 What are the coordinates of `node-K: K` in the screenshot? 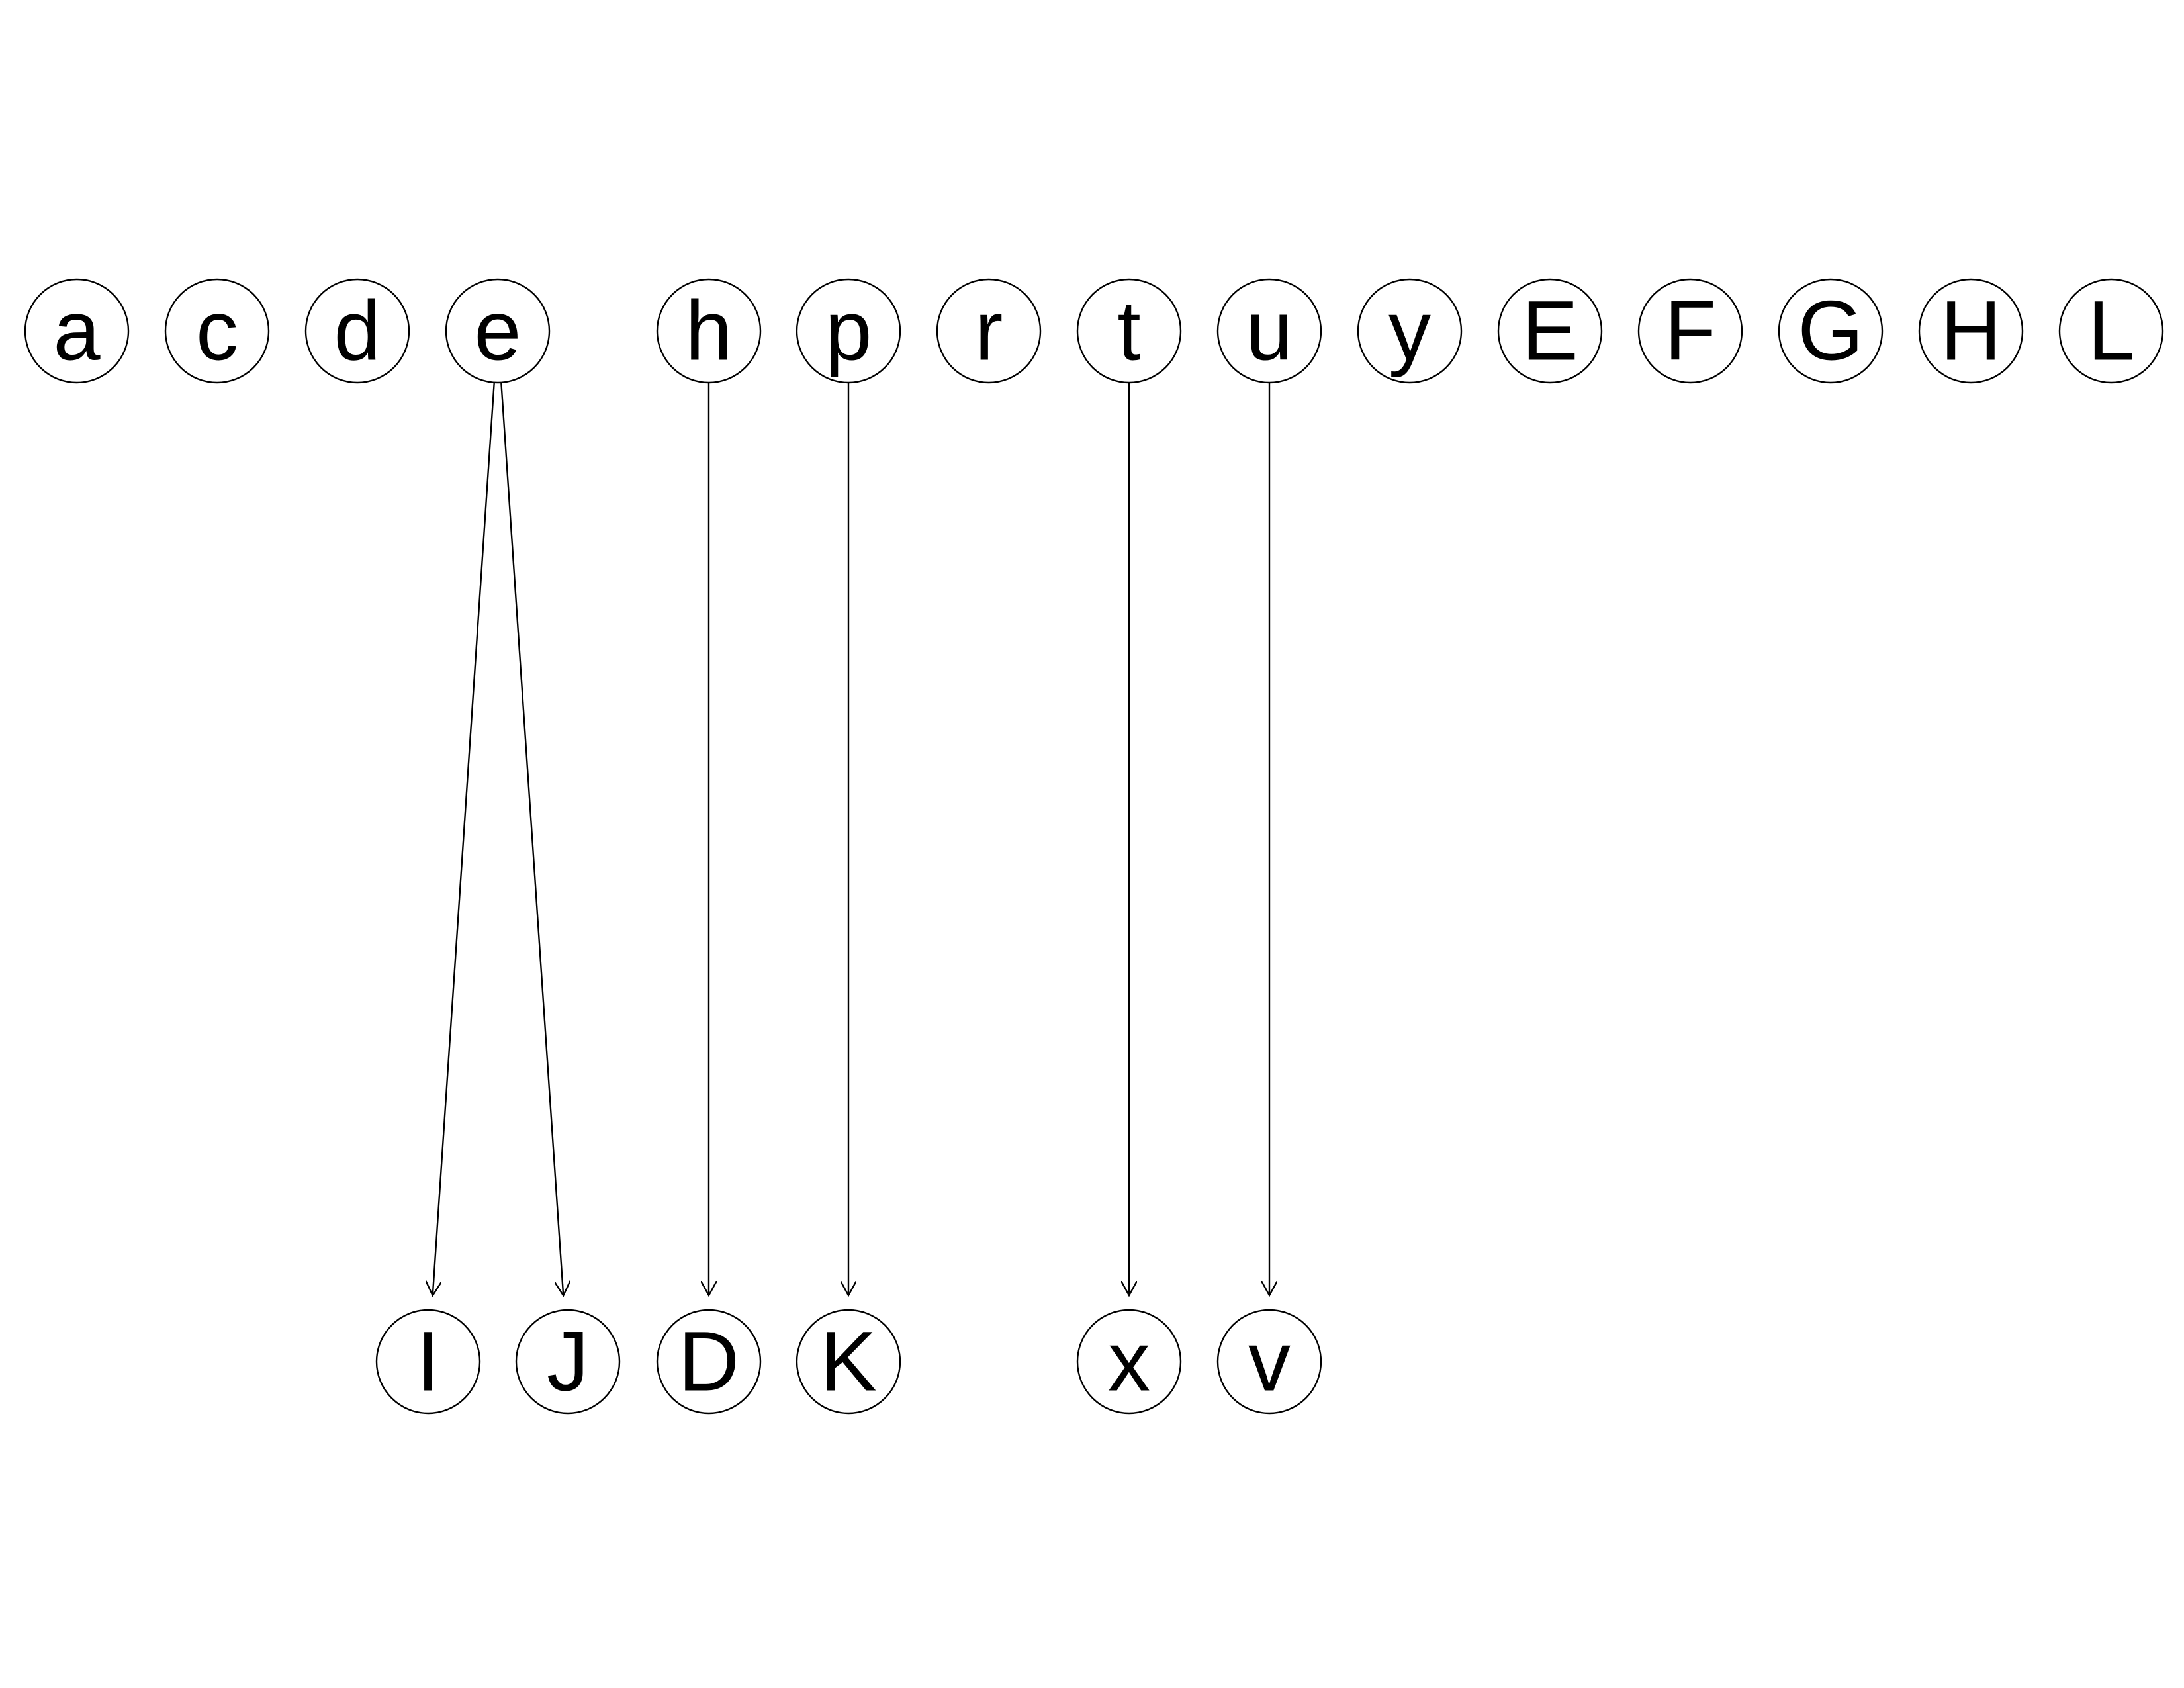 It's located at (849, 1362).